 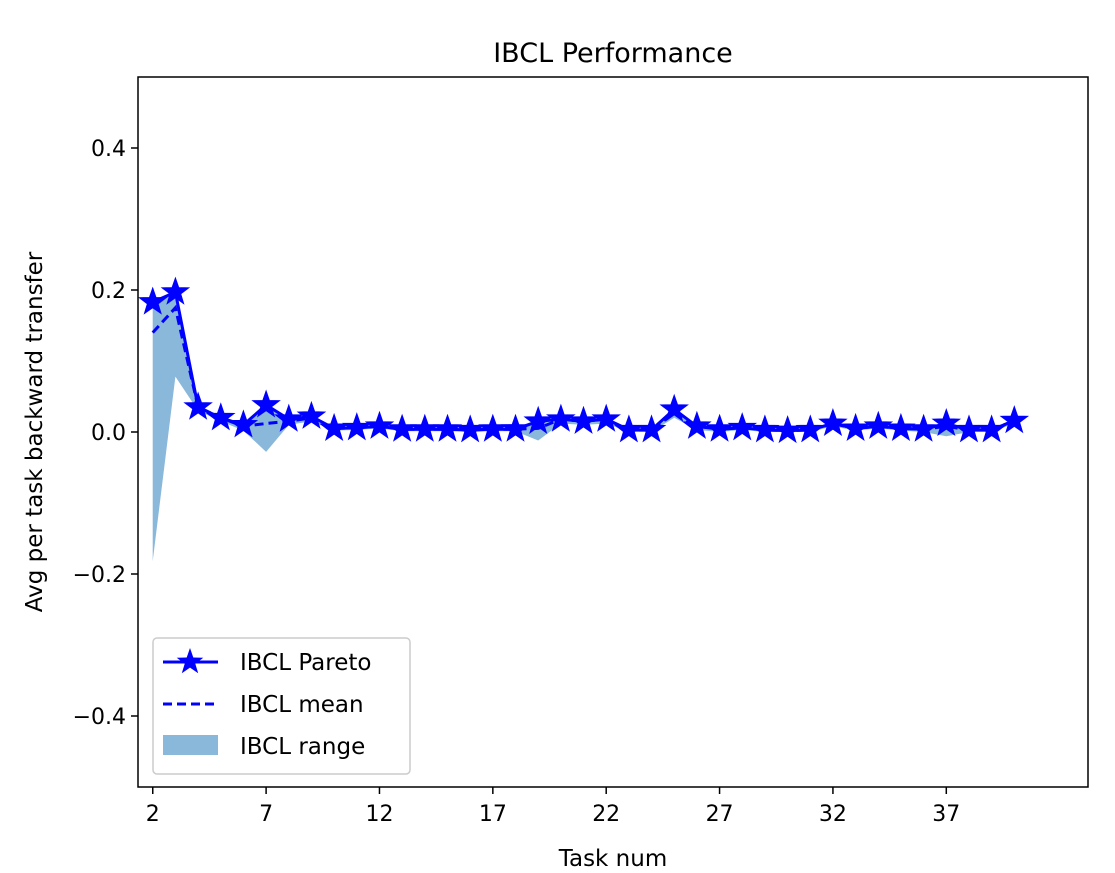 I want to click on legend-swatch-star, so click(x=190, y=661).